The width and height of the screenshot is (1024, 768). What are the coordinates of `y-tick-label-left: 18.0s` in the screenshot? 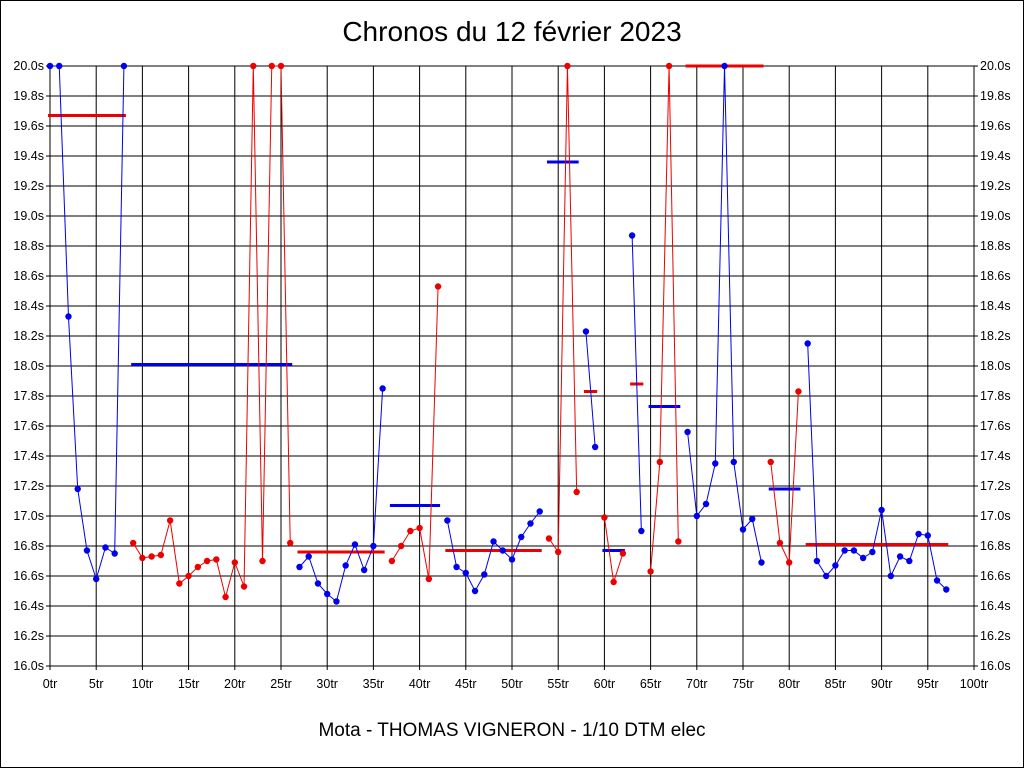 It's located at (28, 366).